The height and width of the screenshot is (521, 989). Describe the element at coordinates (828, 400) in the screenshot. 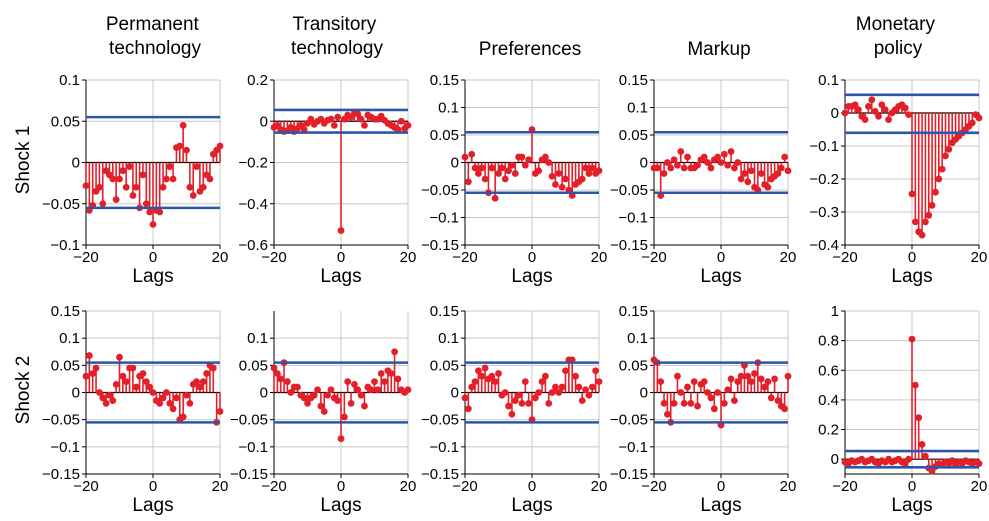

I see `y-tick-label: 0.4` at that location.